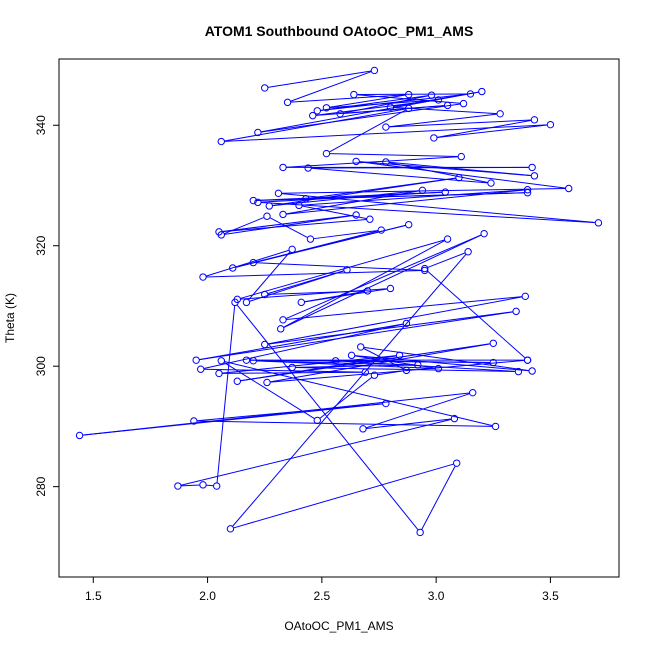 The height and width of the screenshot is (650, 650). What do you see at coordinates (41, 125) in the screenshot?
I see `y-tick-label: 340` at bounding box center [41, 125].